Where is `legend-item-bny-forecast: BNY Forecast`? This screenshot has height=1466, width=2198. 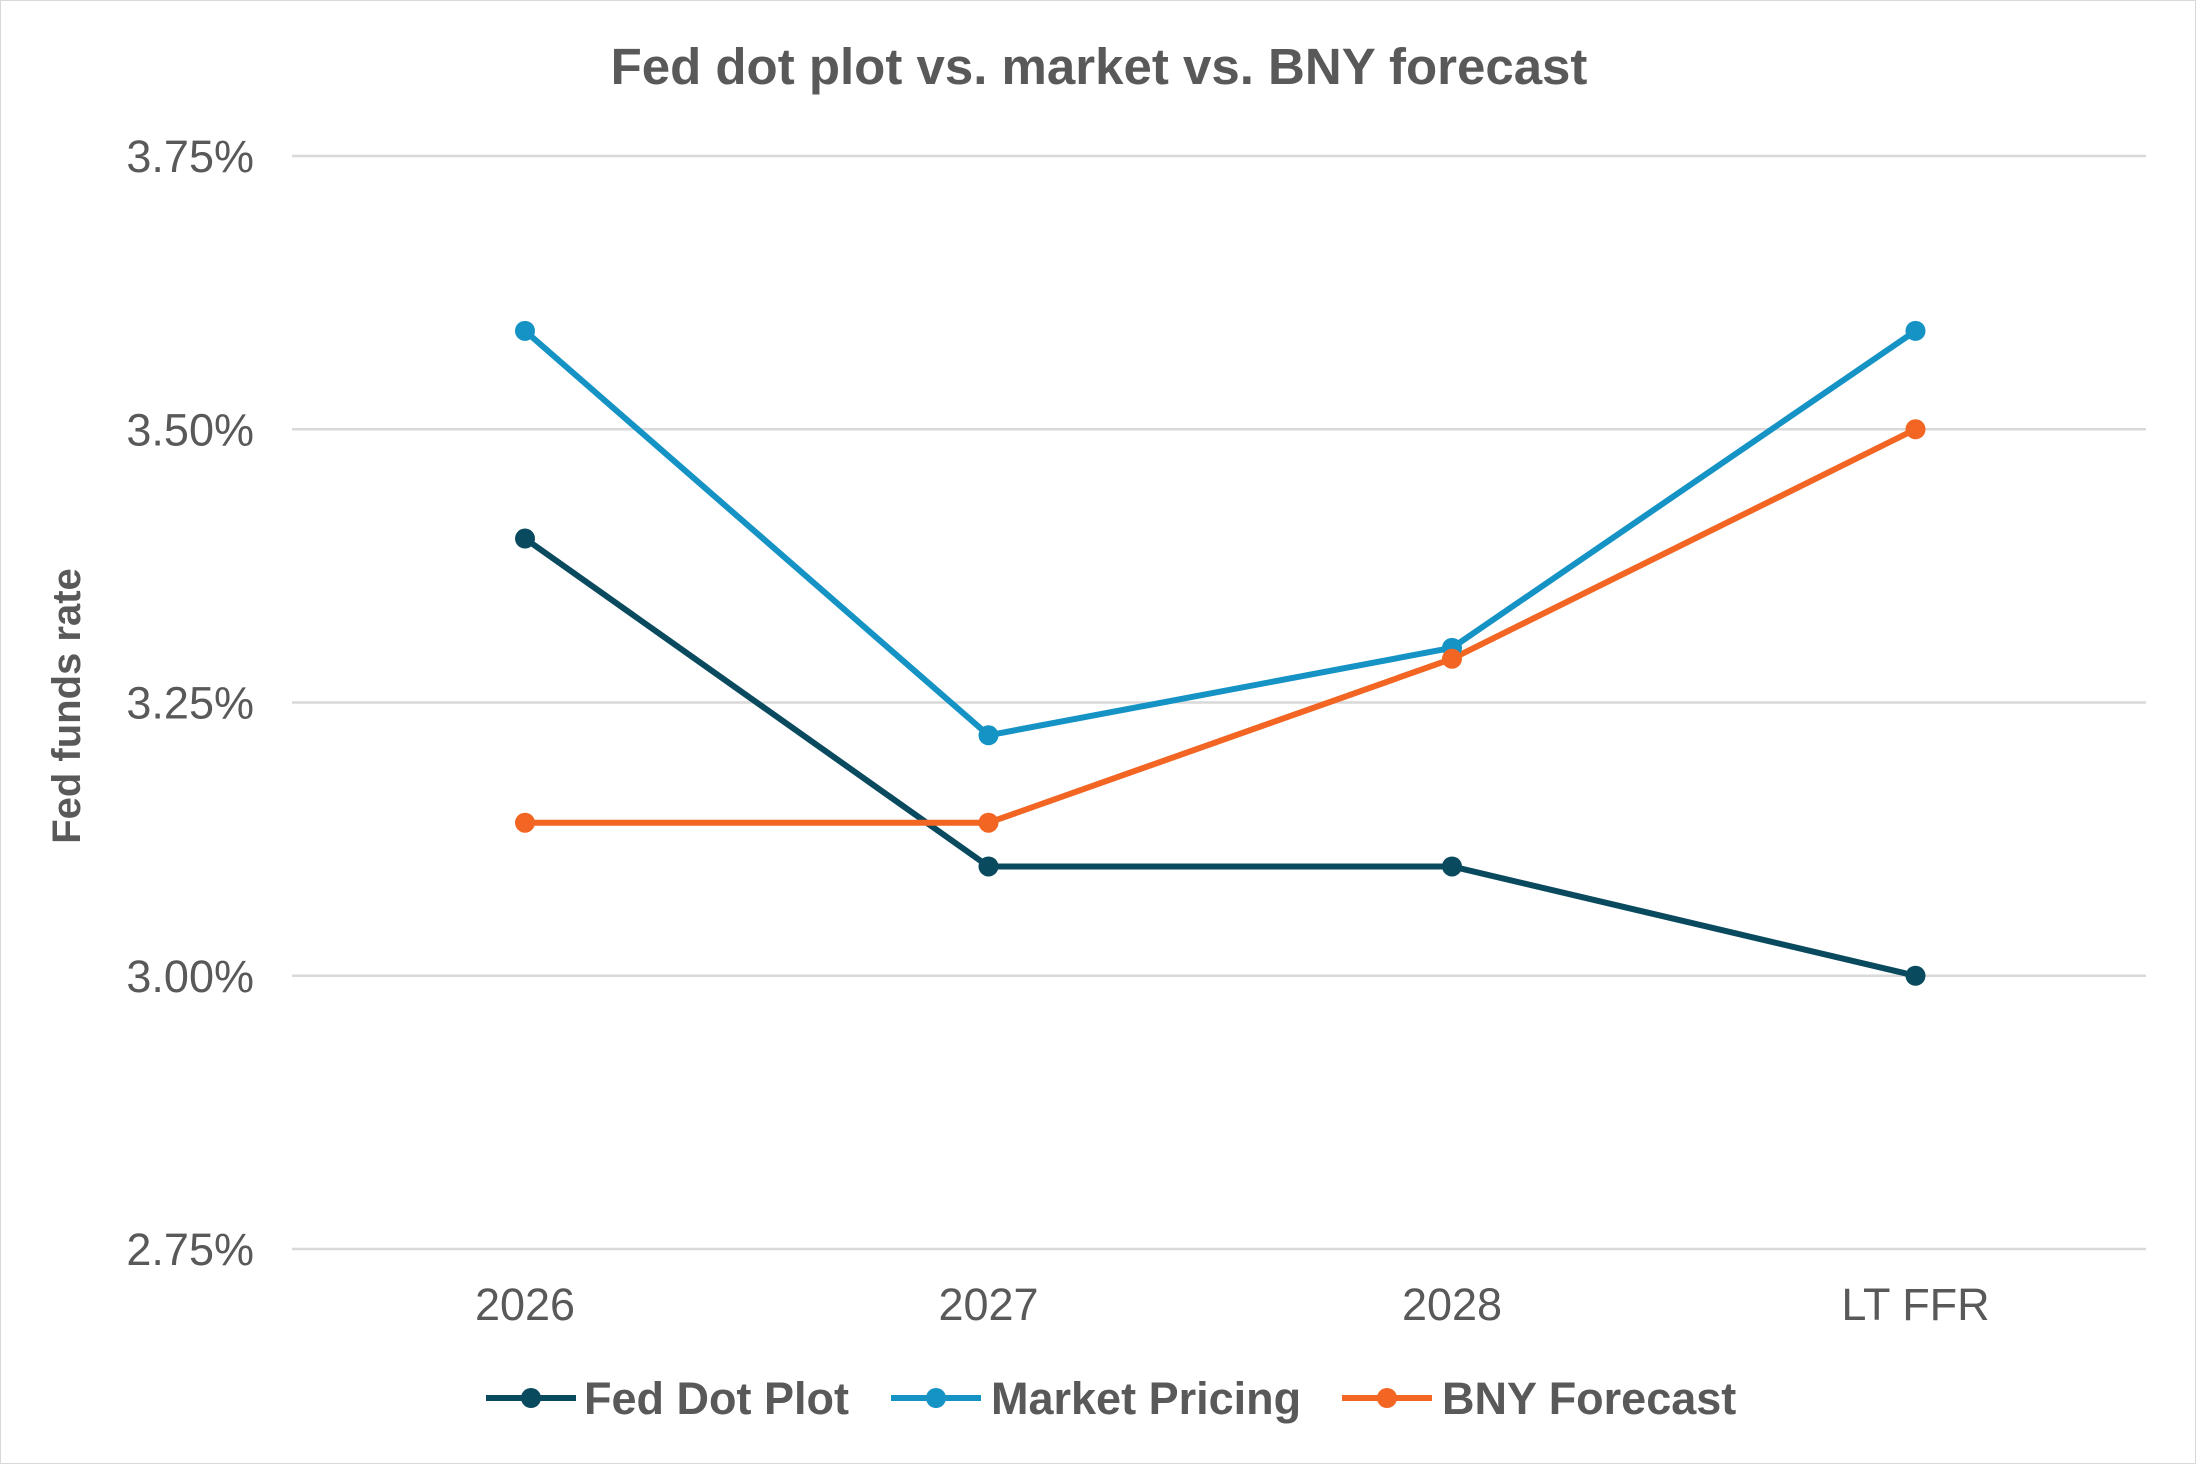
legend-item-bny-forecast: BNY Forecast is located at coordinates (1539, 1398).